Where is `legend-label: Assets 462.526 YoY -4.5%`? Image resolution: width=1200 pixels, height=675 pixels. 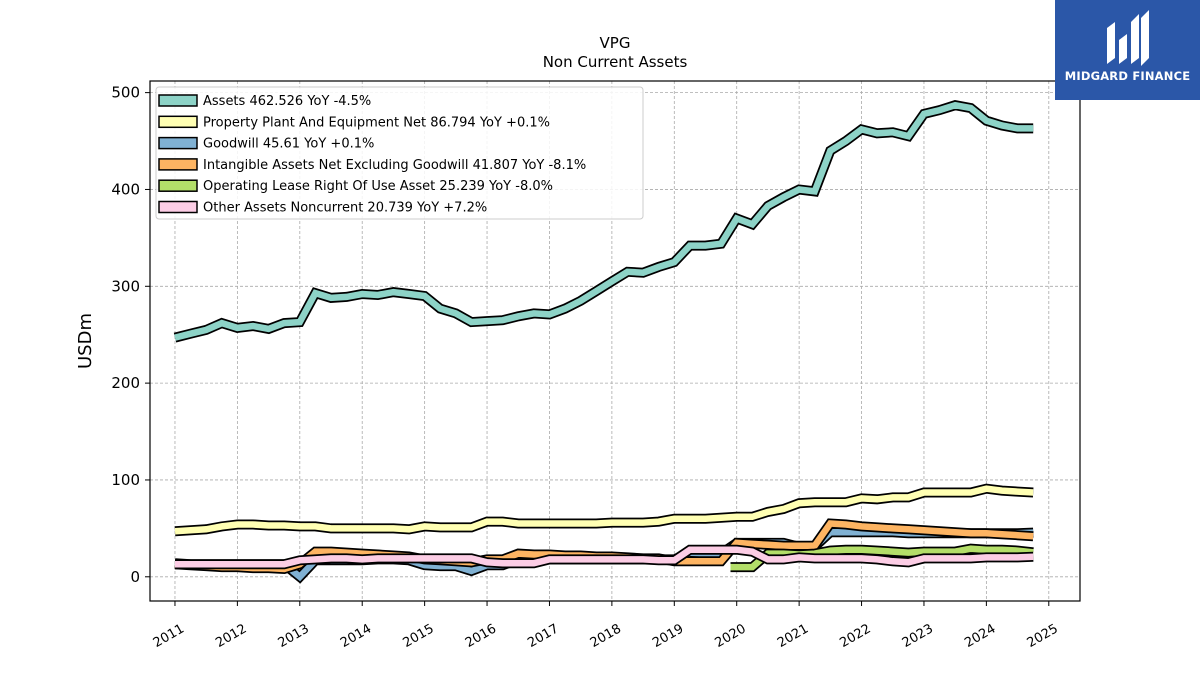
legend-label: Assets 462.526 YoY -4.5% is located at coordinates (287, 101).